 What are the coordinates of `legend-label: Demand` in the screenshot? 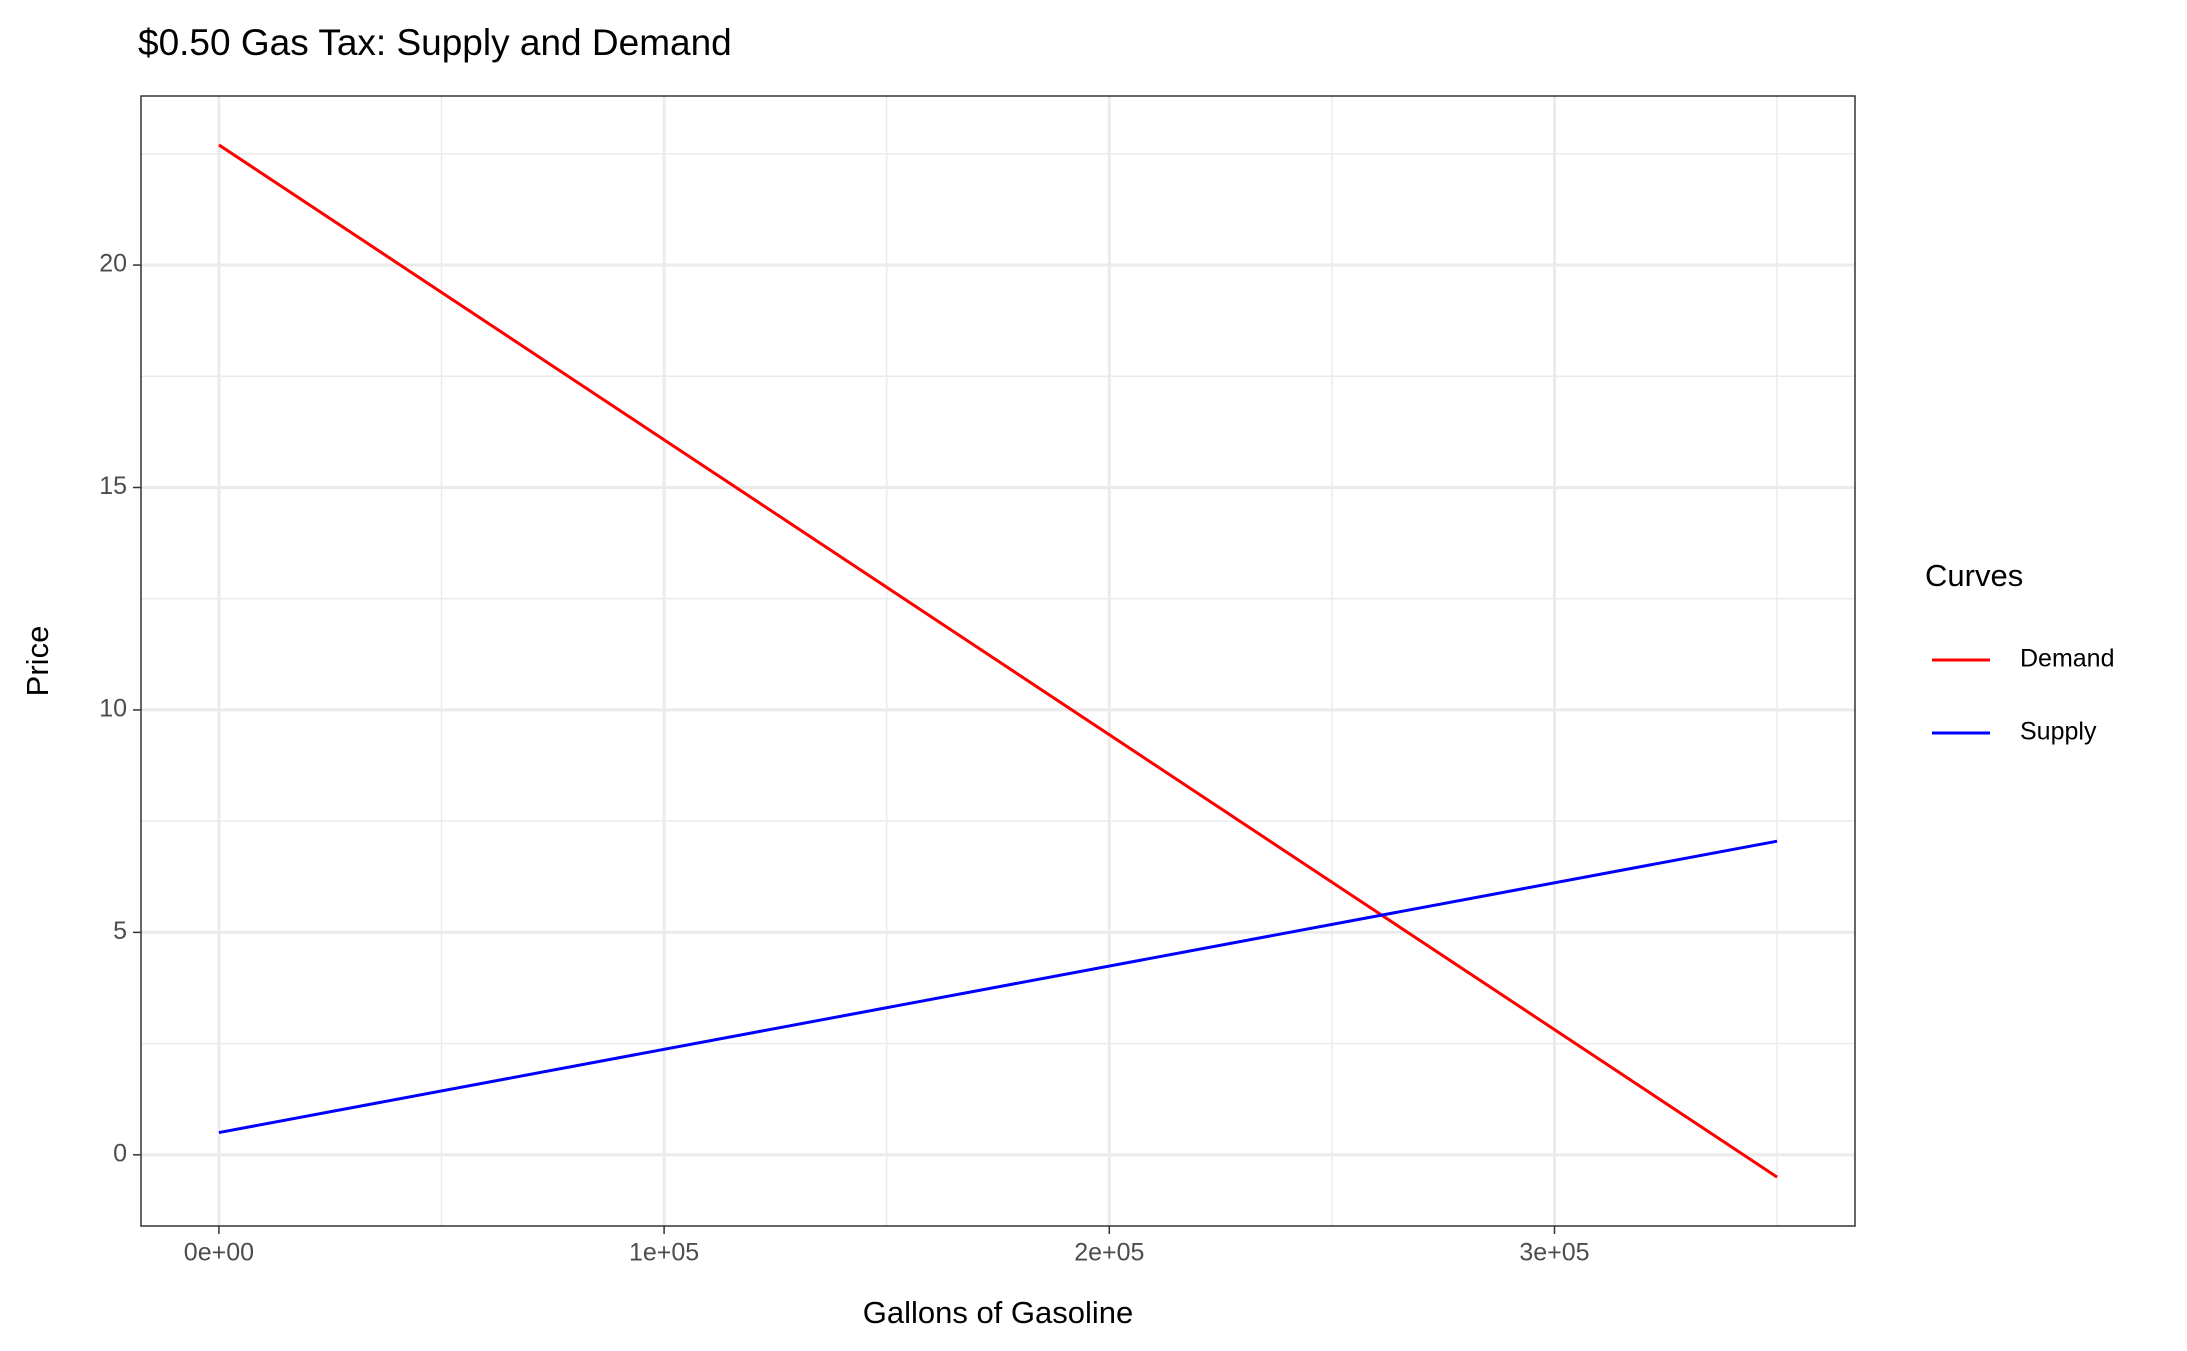 It's located at (2067, 659).